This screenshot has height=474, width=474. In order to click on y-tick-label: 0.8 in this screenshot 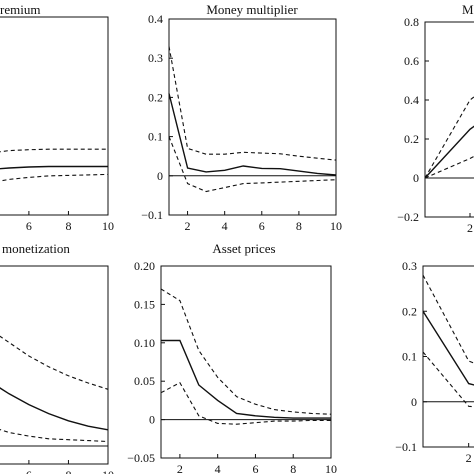, I will do `click(411, 22)`.